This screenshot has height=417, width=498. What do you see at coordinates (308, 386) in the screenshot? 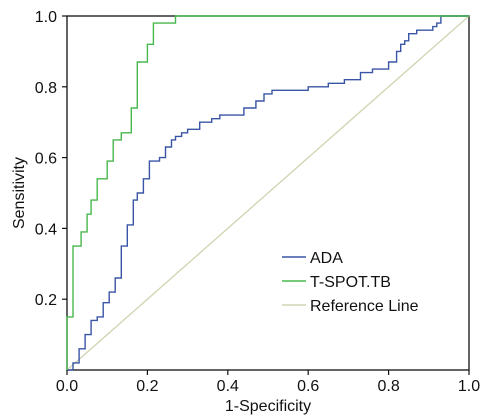
I see `x-tick-label: 0.6` at bounding box center [308, 386].